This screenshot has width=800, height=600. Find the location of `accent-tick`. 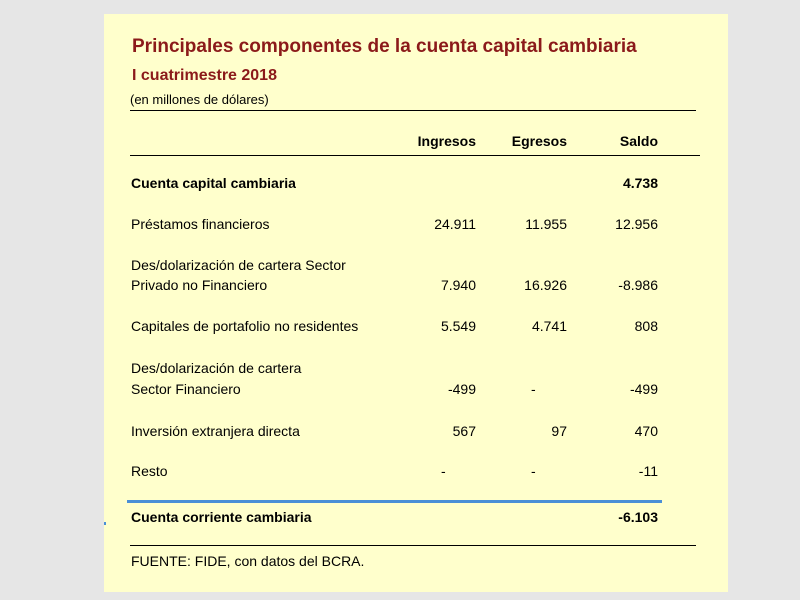

accent-tick is located at coordinates (105, 523).